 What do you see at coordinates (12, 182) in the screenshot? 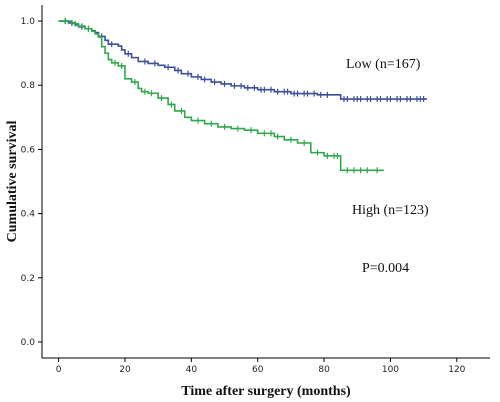
I see `y-axis-title: Cumulative survival` at bounding box center [12, 182].